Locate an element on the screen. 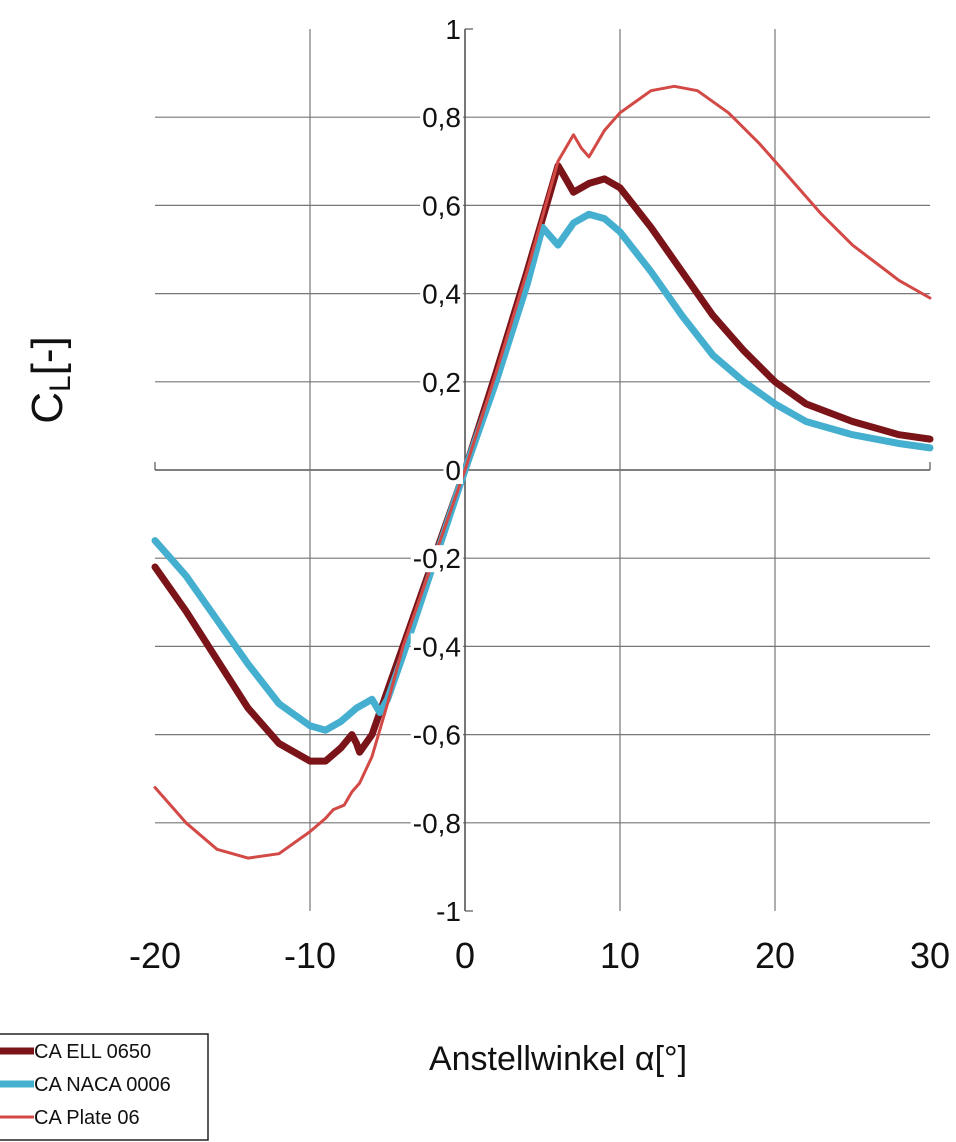  x-tick-label: 20 is located at coordinates (775, 955).